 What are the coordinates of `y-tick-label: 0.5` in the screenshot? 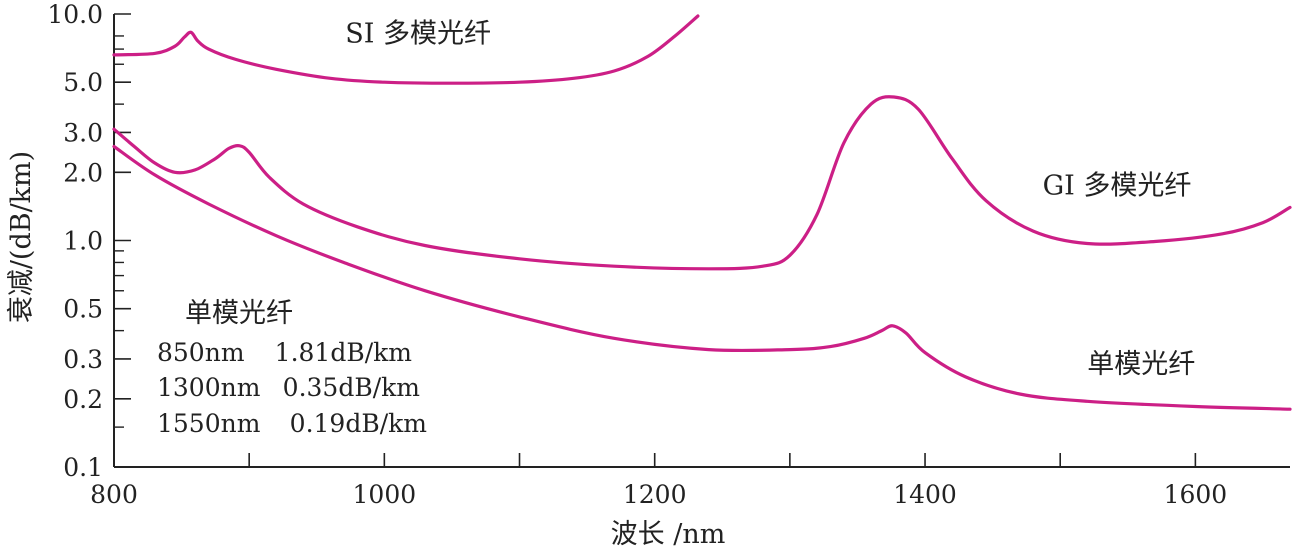 It's located at (83, 309).